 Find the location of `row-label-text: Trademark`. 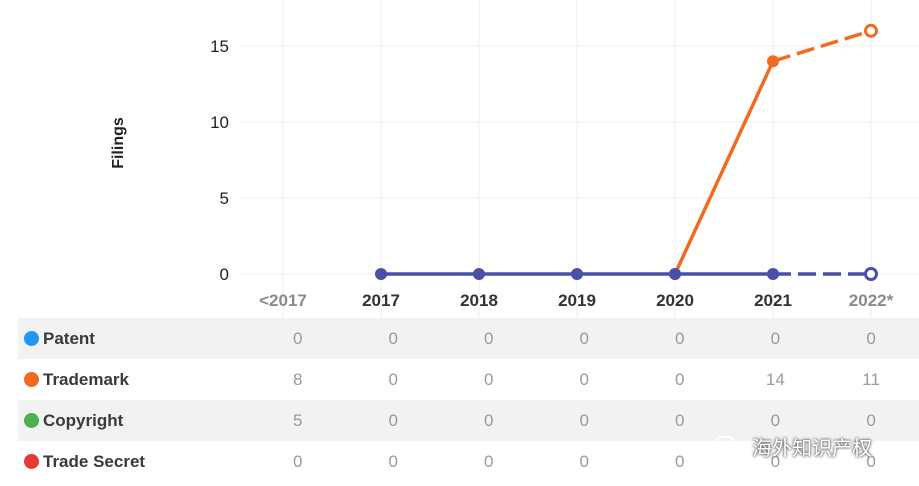

row-label-text: Trademark is located at coordinates (86, 379).